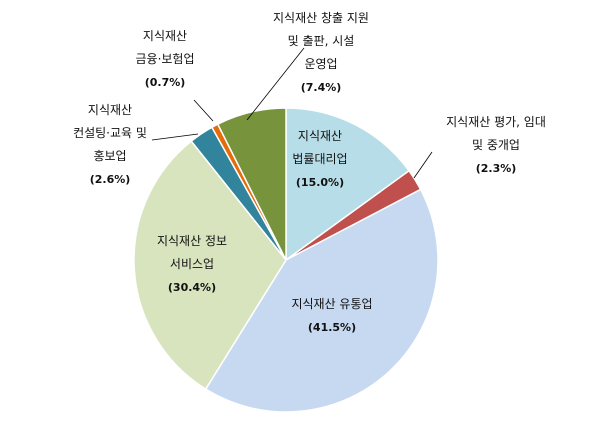 The width and height of the screenshot is (600, 430). I want to click on leader-lines, so click(292, 113).